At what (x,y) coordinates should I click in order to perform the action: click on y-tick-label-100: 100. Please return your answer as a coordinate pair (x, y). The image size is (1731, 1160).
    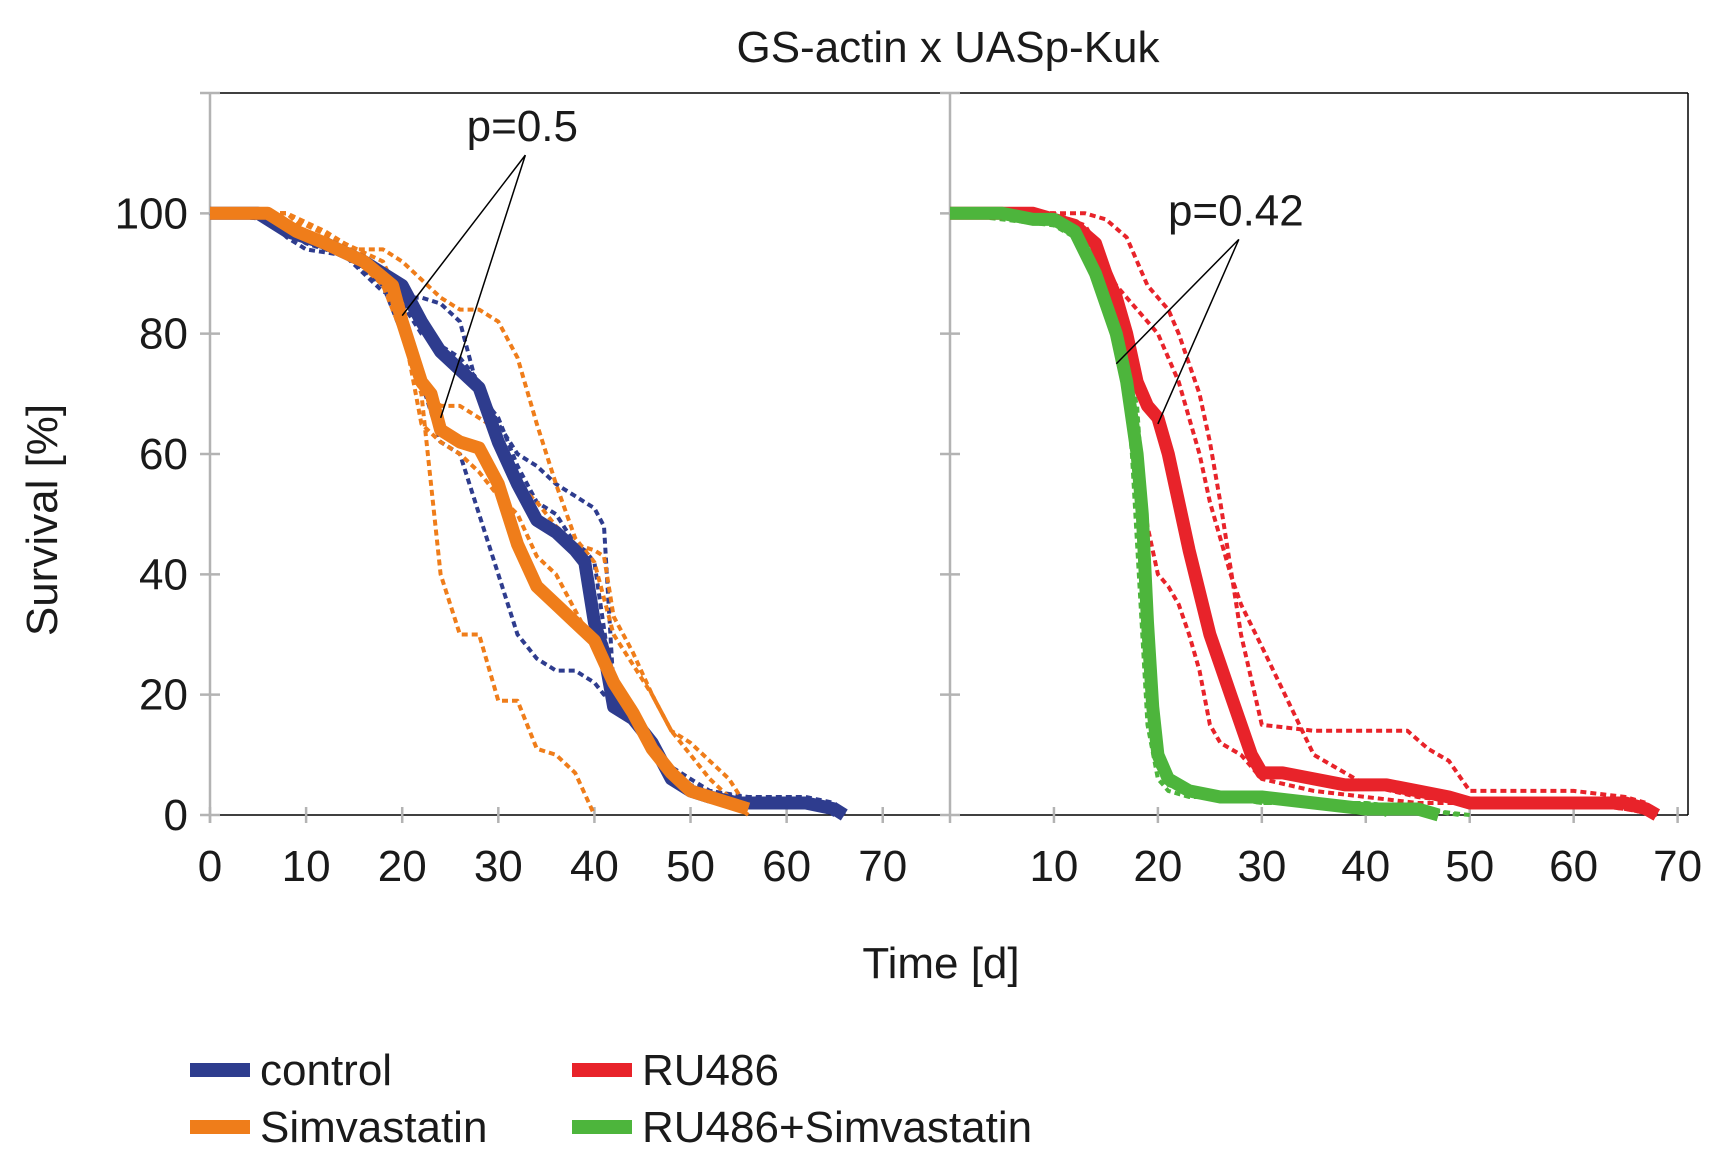
    Looking at the image, I should click on (151, 213).